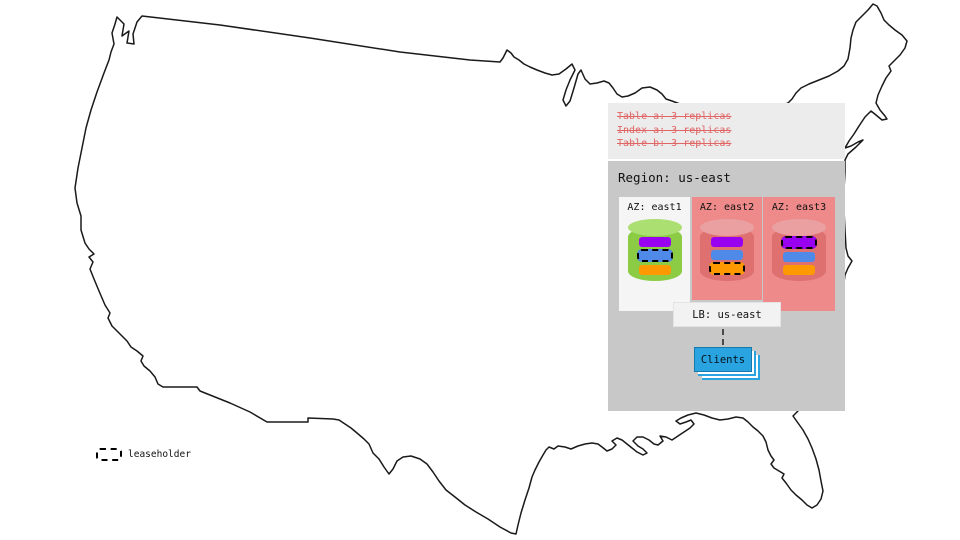  What do you see at coordinates (109, 454) in the screenshot?
I see `leaseholder-swatch-icon` at bounding box center [109, 454].